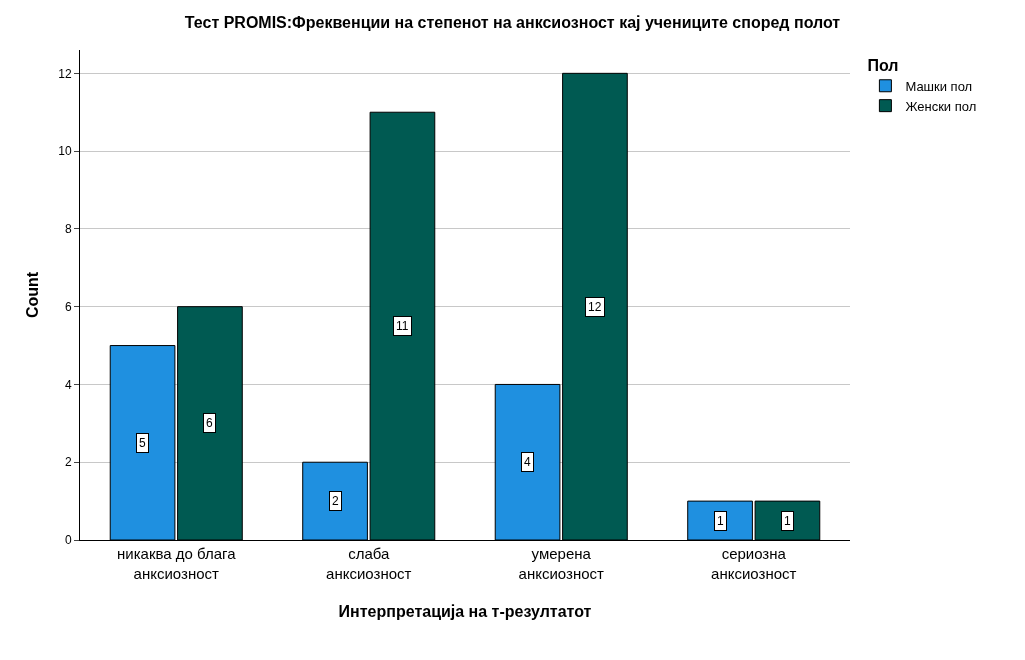  What do you see at coordinates (209, 423) in the screenshot?
I see `data-label: 6` at bounding box center [209, 423].